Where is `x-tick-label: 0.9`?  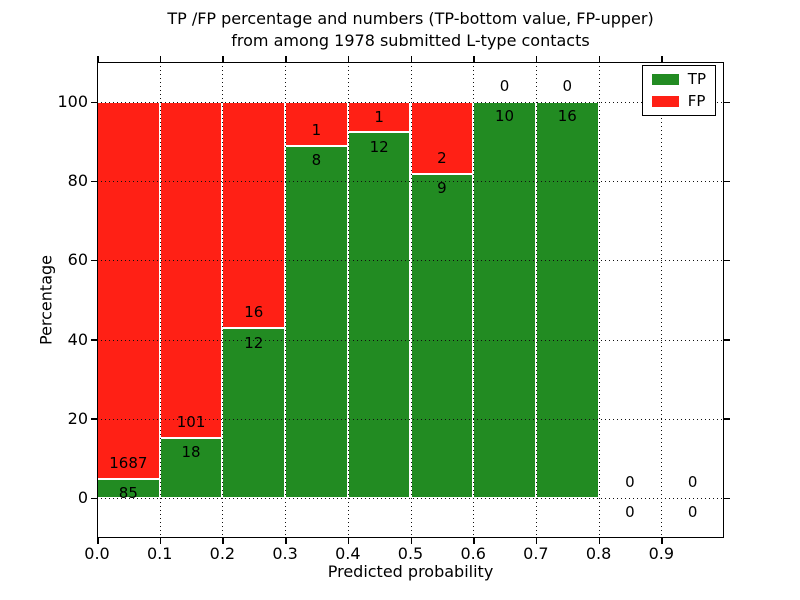 x-tick-label: 0.9 is located at coordinates (661, 553).